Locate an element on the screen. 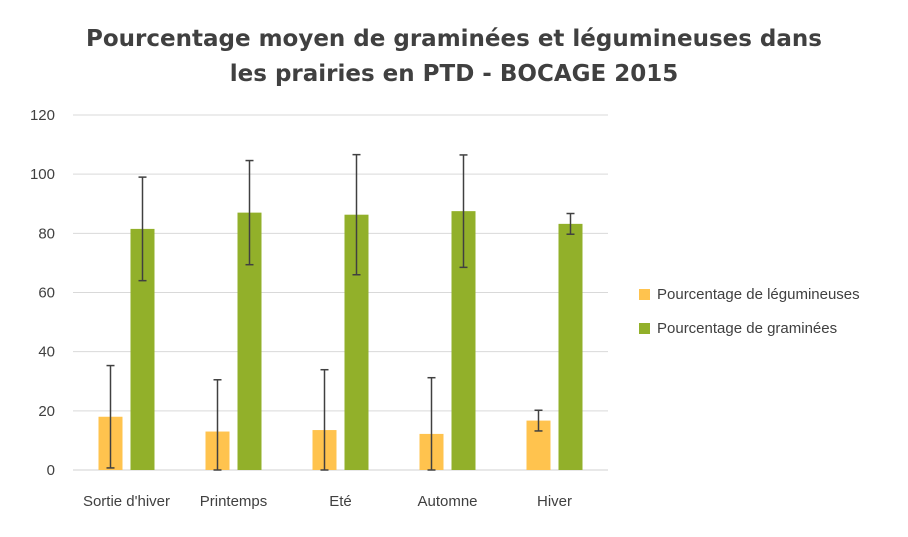 The height and width of the screenshot is (537, 908). legend-label-legumineuses: Pourcentage de légumineuses is located at coordinates (758, 294).